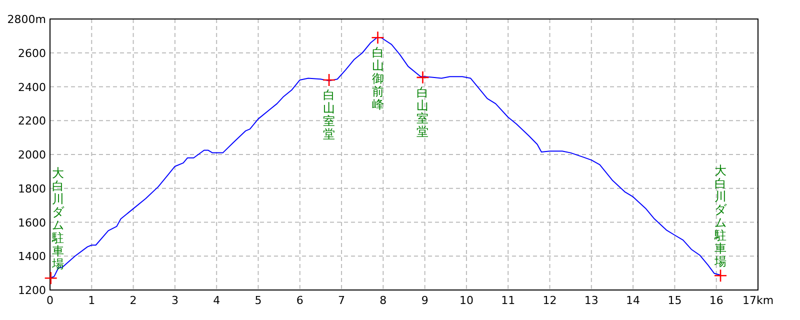 The height and width of the screenshot is (320, 800). Describe the element at coordinates (92, 300) in the screenshot. I see `x-tick-label: 1` at that location.